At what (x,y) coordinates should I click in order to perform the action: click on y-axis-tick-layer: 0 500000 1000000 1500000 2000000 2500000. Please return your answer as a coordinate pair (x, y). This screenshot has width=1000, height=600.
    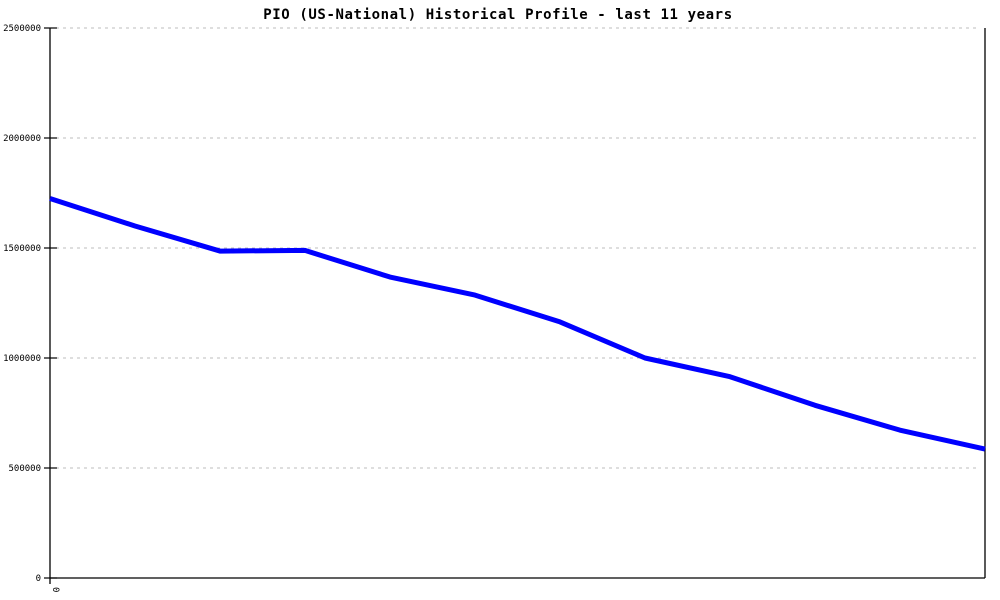
    Looking at the image, I should click on (30, 304).